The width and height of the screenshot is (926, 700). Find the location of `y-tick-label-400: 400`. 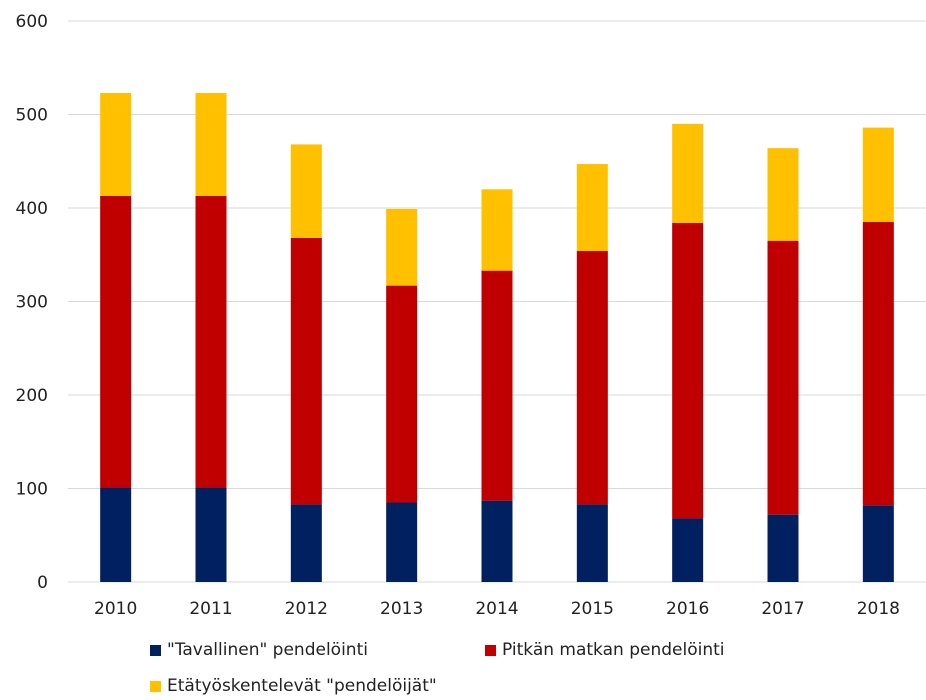

y-tick-label-400: 400 is located at coordinates (32, 209).